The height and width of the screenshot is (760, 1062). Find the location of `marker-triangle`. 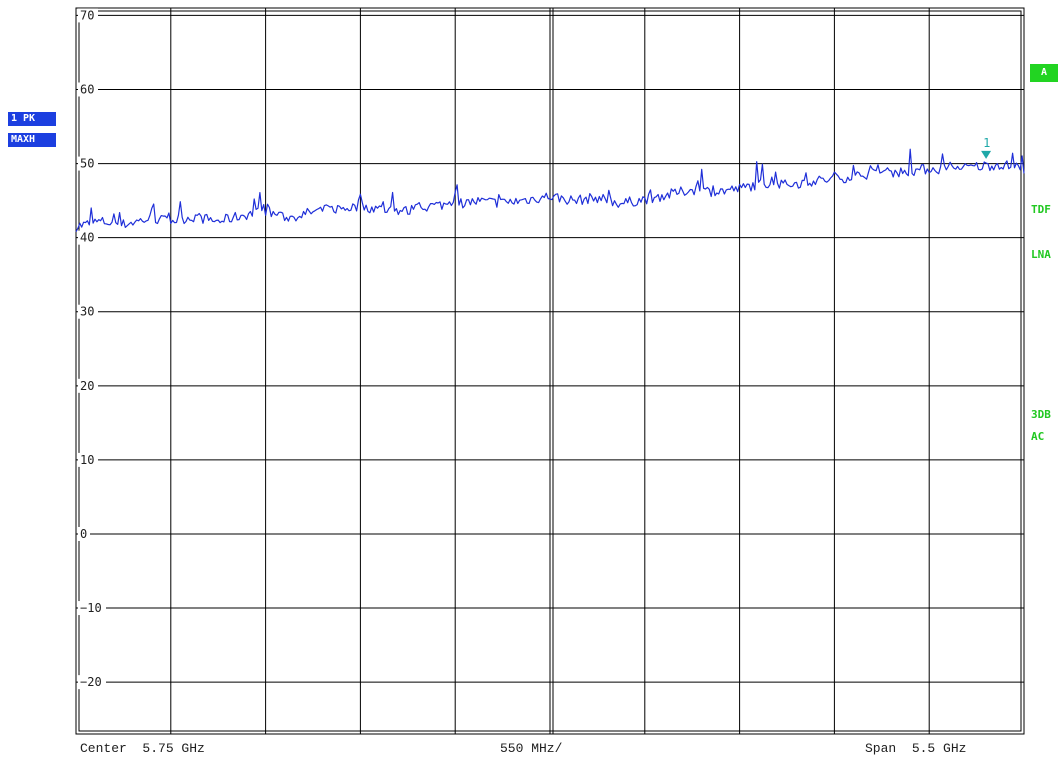

marker-triangle is located at coordinates (986, 154).